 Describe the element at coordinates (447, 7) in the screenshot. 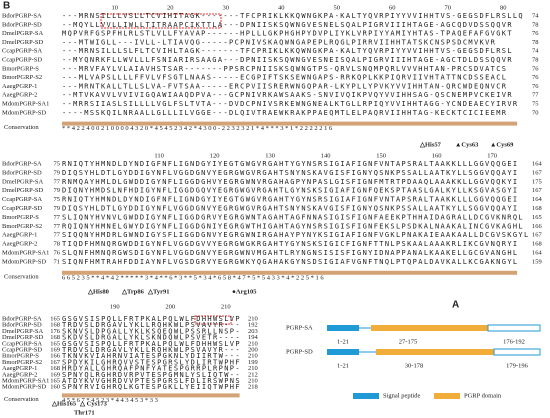

I see `ruler-number: 70` at that location.